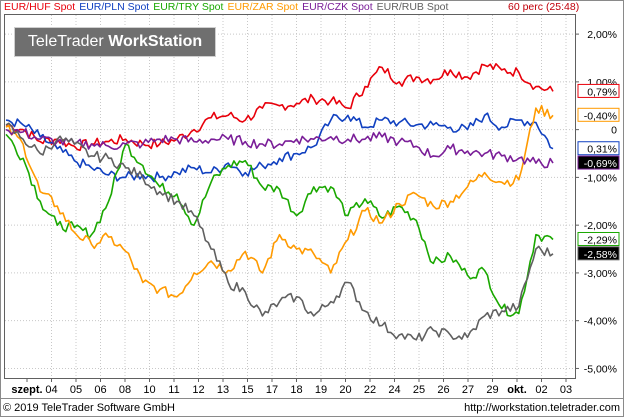 Image resolution: width=624 pixels, height=417 pixels. I want to click on x-tick-label: 19, so click(321, 390).